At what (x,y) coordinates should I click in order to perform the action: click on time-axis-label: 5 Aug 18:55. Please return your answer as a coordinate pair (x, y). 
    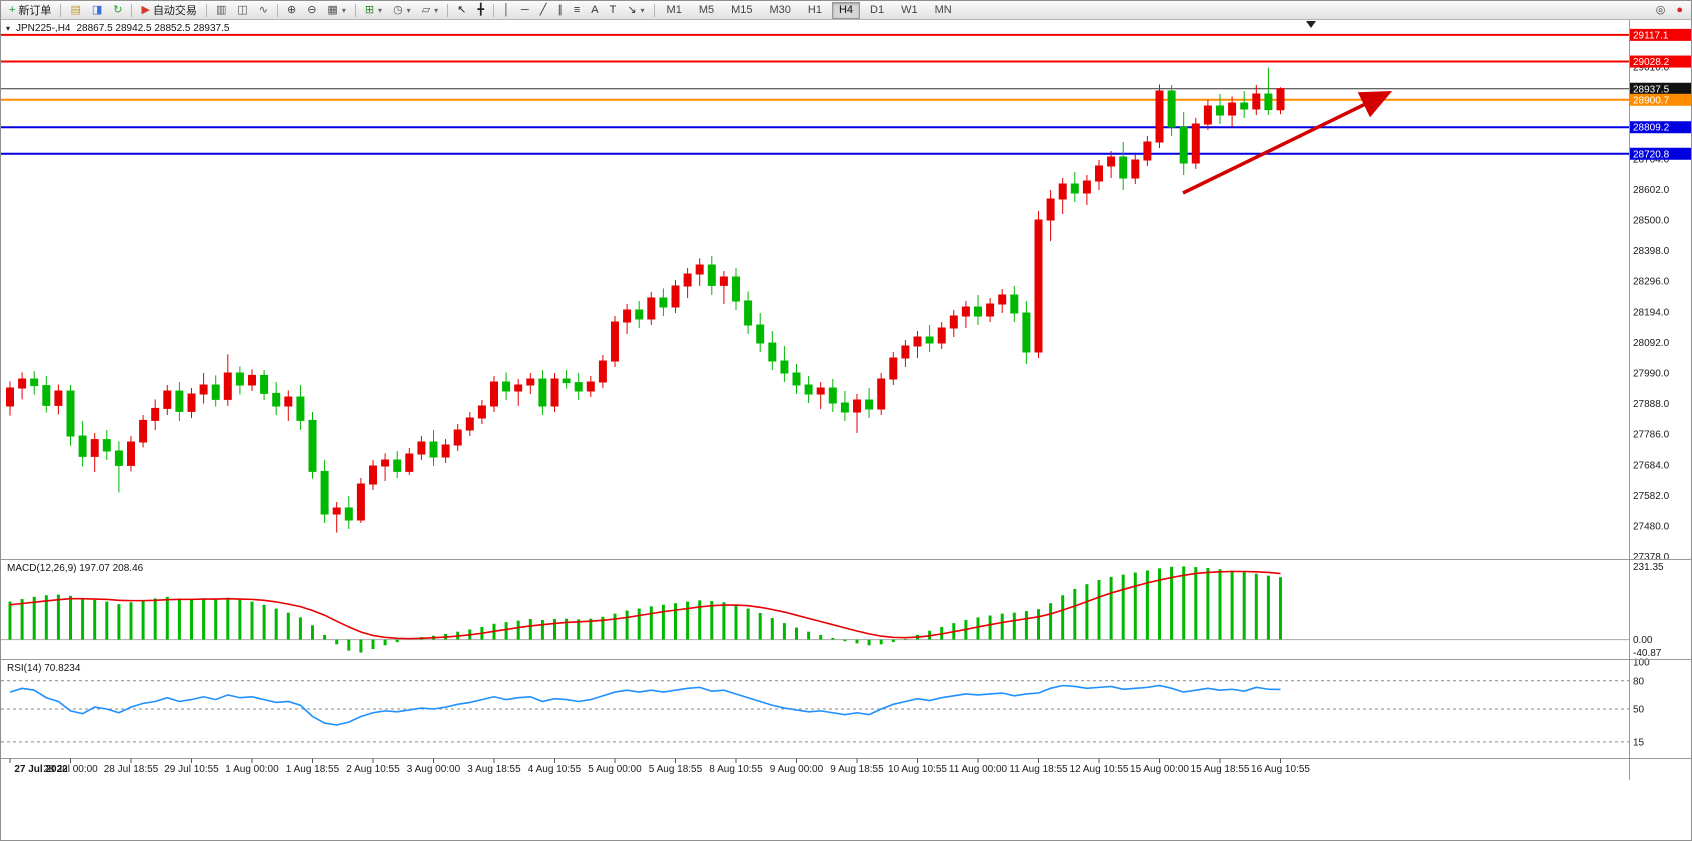
    Looking at the image, I should click on (676, 769).